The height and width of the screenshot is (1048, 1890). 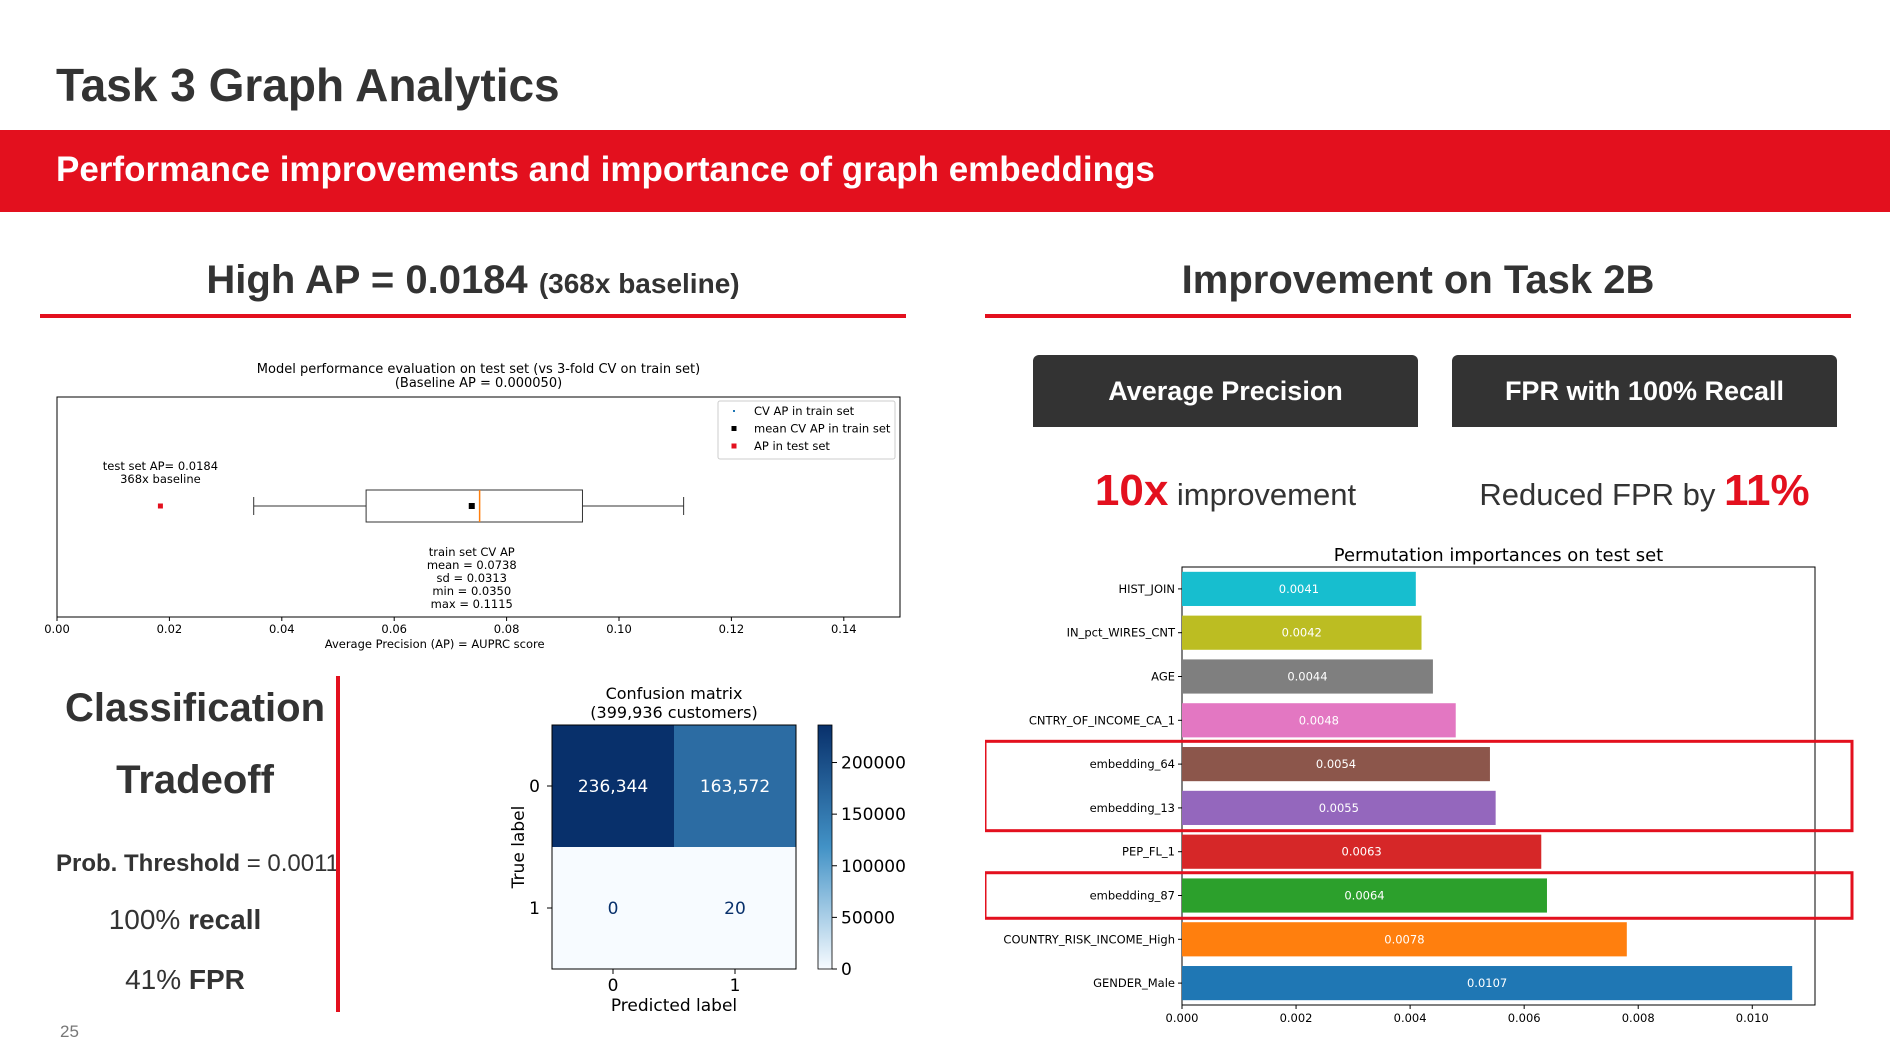 What do you see at coordinates (153, 979) in the screenshot?
I see `fpr-value: 41%` at bounding box center [153, 979].